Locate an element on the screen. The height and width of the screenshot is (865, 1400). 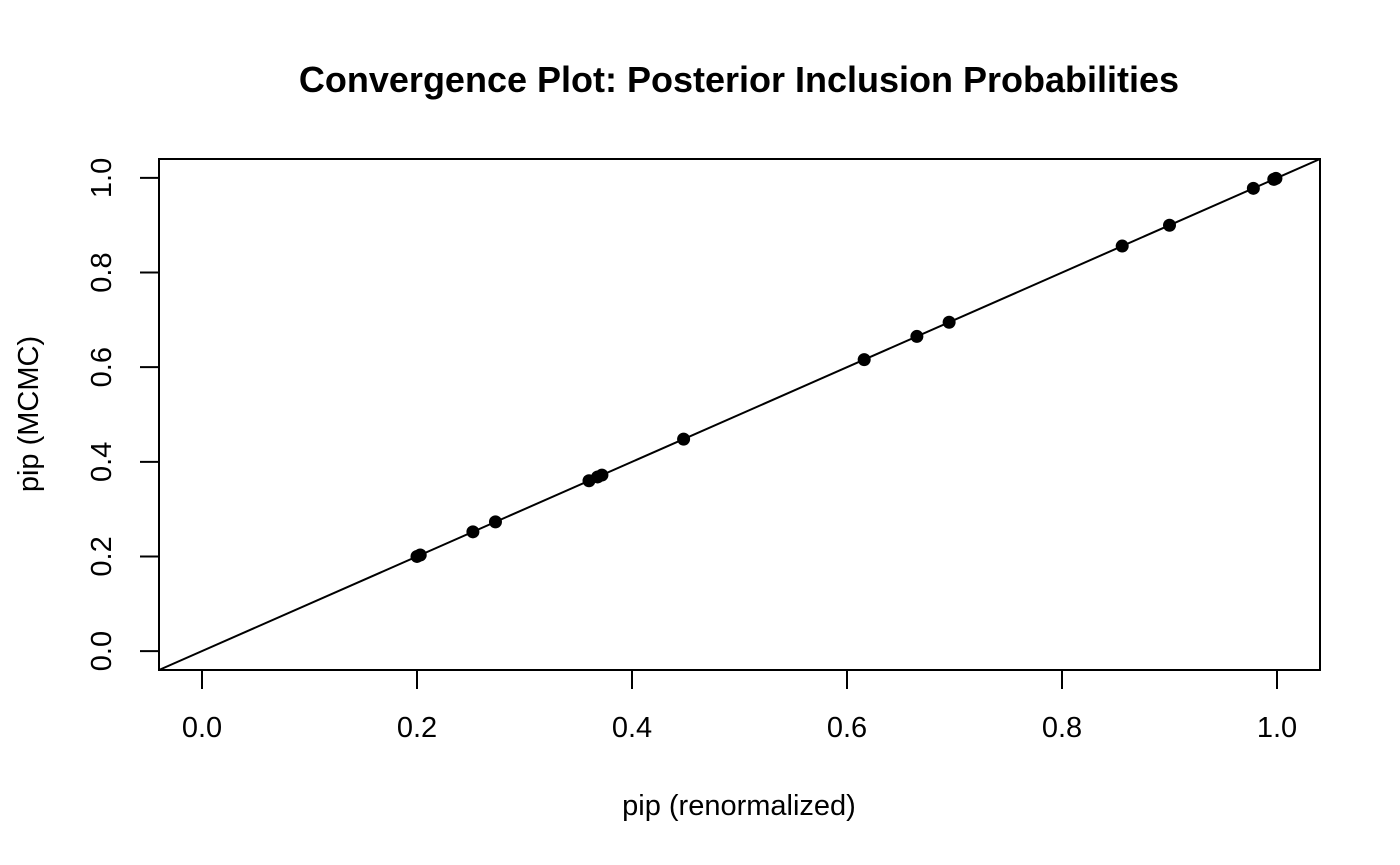
y-tick-label: 0.6 is located at coordinates (102, 367).